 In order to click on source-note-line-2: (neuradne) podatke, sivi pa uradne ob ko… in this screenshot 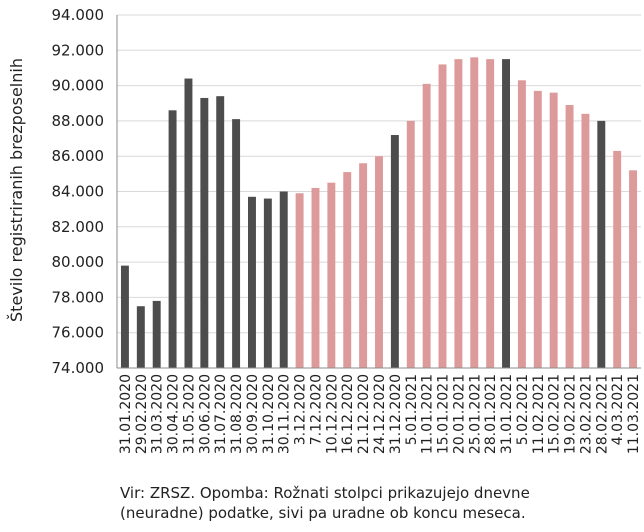, I will do `click(323, 513)`.